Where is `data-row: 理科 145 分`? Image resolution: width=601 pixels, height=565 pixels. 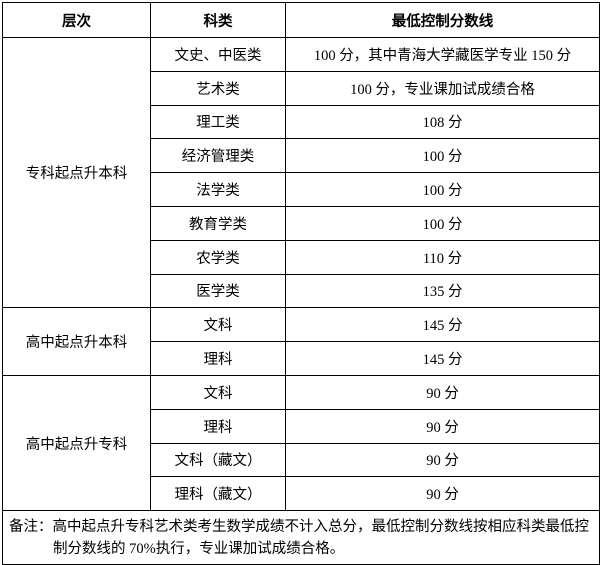 data-row: 理科 145 分 is located at coordinates (301, 358).